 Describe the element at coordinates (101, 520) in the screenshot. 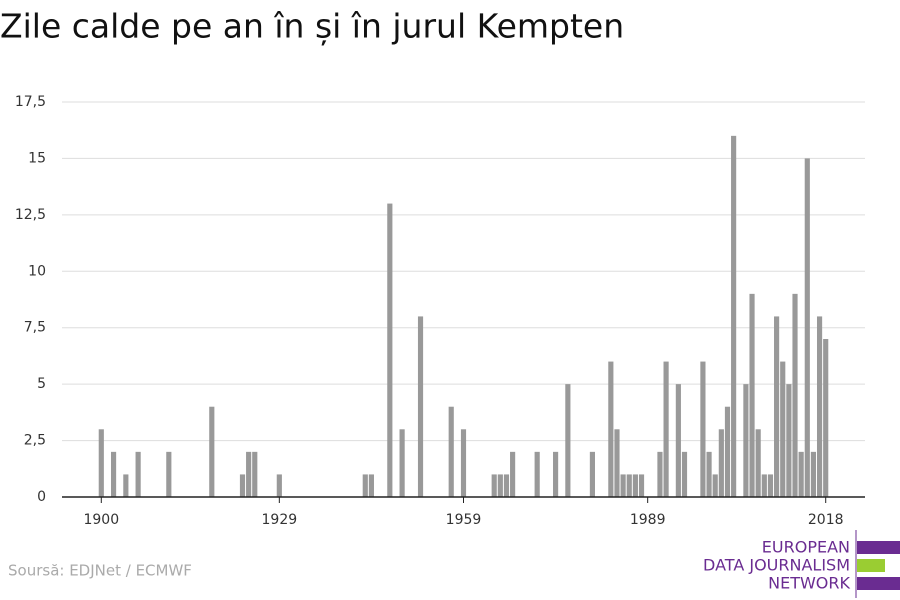

I see `x-tick-label: 1900` at that location.